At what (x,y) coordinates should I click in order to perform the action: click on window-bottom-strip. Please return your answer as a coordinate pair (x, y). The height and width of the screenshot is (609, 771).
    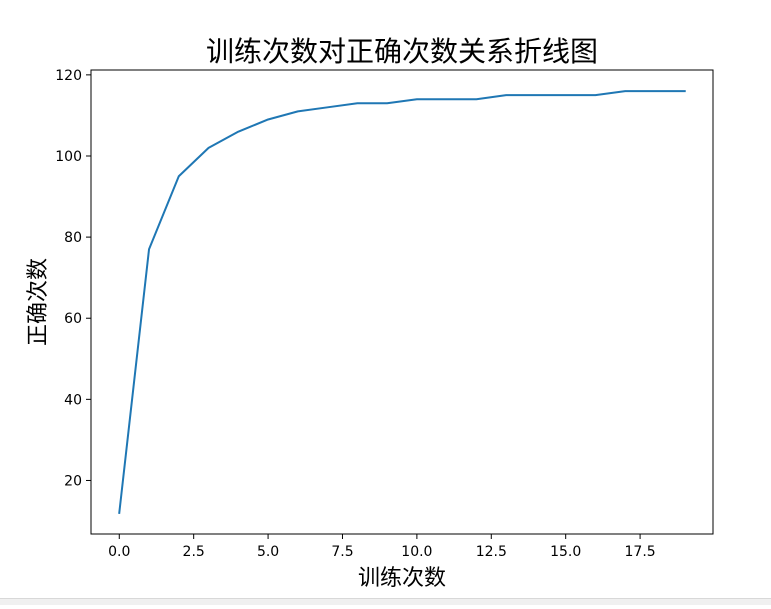
    Looking at the image, I should click on (385, 601).